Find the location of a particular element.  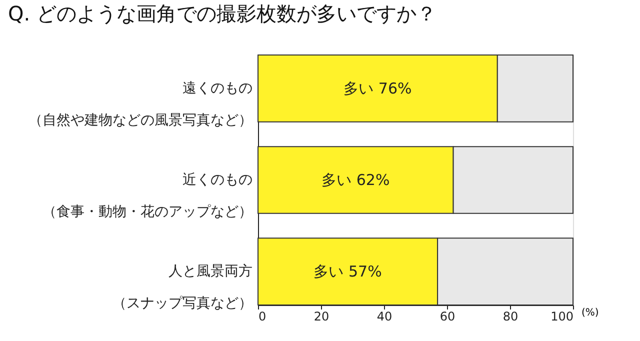

x-tick-label: 0 is located at coordinates (262, 317).